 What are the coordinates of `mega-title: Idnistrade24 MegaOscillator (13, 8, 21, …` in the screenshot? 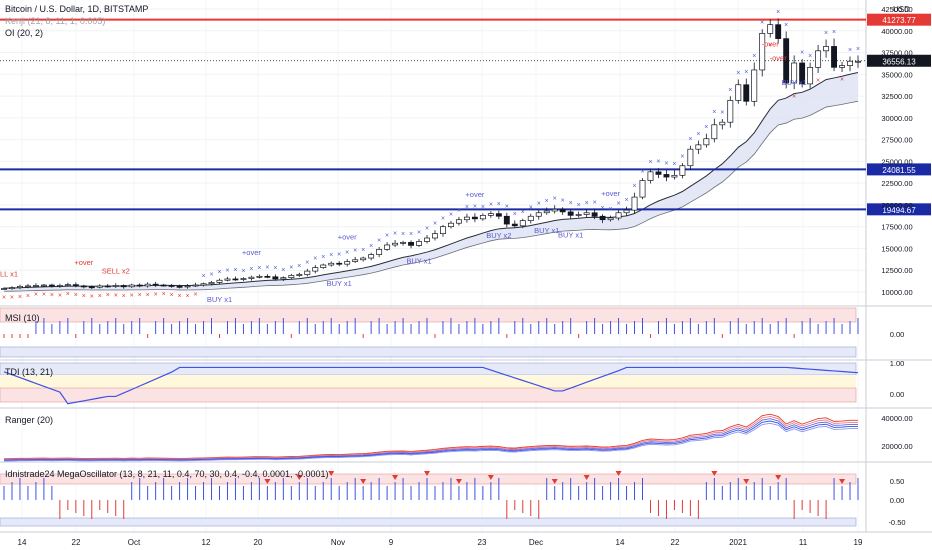 It's located at (167, 474).